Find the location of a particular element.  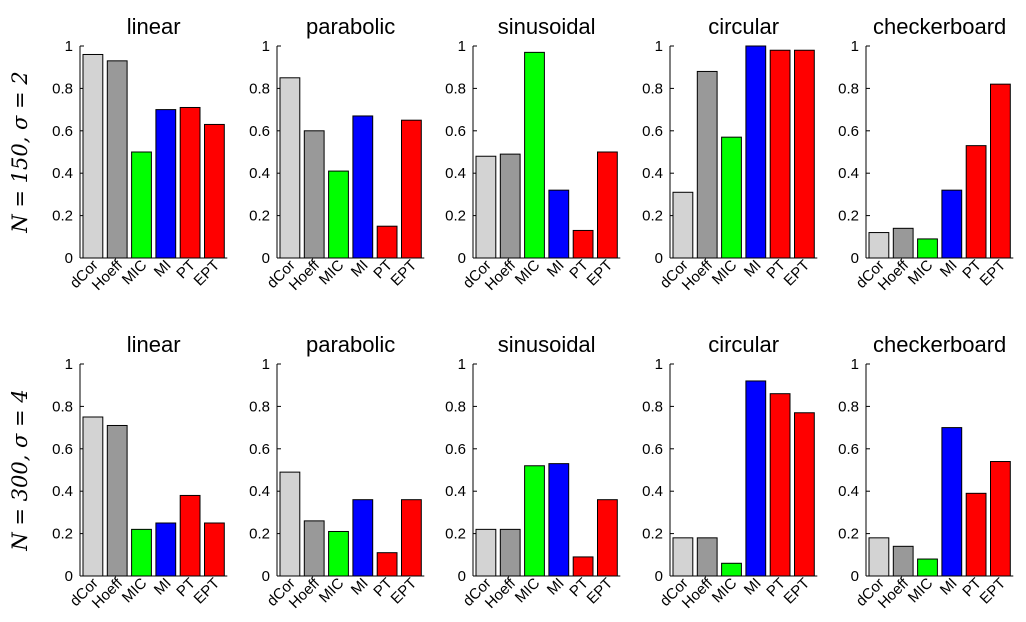

row-label-top: N = 150, σ = 2 is located at coordinates (20, 152).